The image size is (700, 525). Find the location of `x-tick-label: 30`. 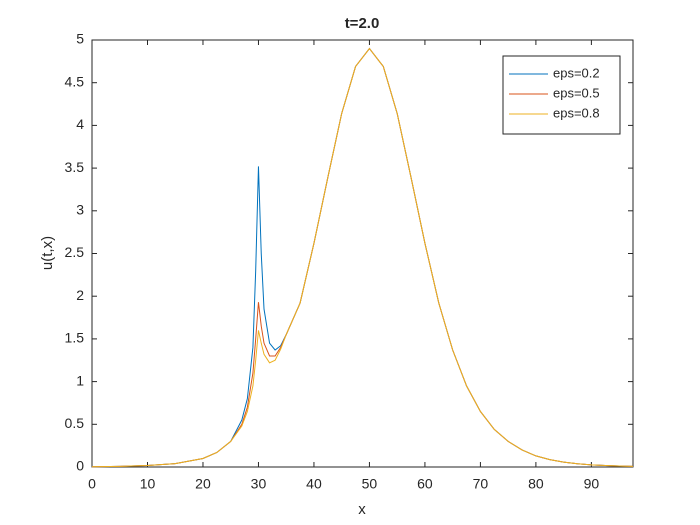

x-tick-label: 30 is located at coordinates (259, 484).